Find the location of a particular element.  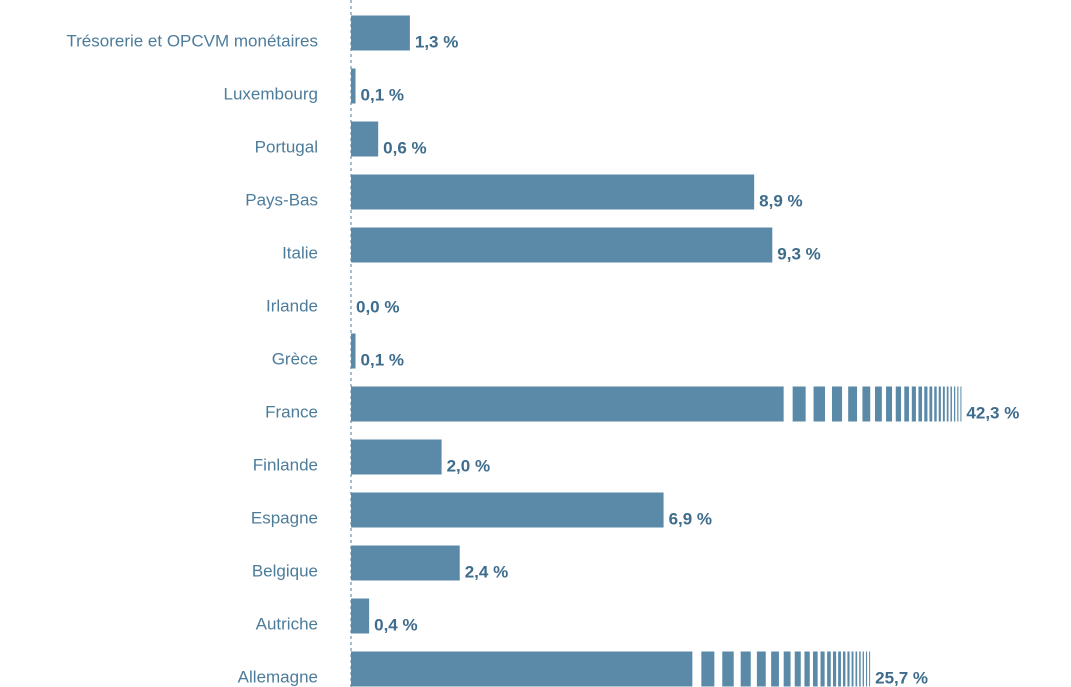

category-label: Espagne is located at coordinates (284, 517).